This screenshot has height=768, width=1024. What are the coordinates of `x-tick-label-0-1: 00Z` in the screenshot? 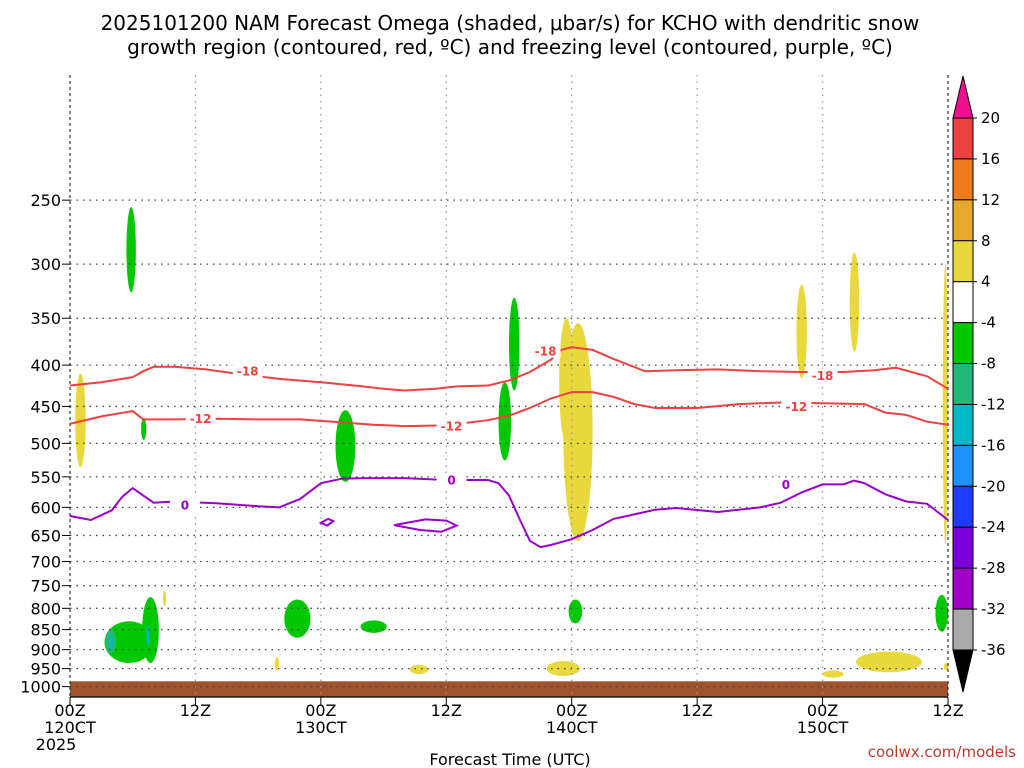 It's located at (69, 710).